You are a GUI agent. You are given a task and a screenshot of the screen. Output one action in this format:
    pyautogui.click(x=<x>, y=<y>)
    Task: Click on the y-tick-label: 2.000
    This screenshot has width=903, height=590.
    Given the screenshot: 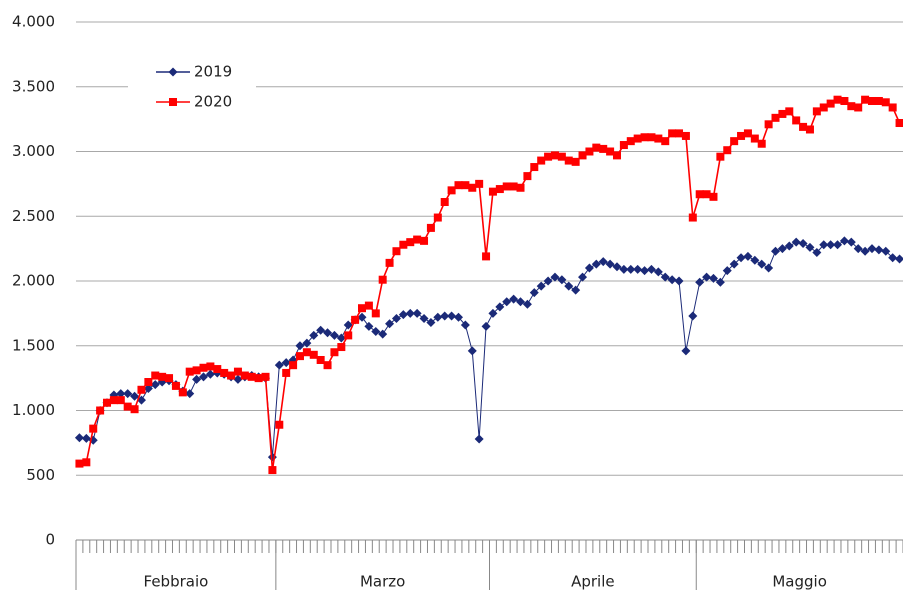 What is the action you would take?
    pyautogui.click(x=33, y=281)
    